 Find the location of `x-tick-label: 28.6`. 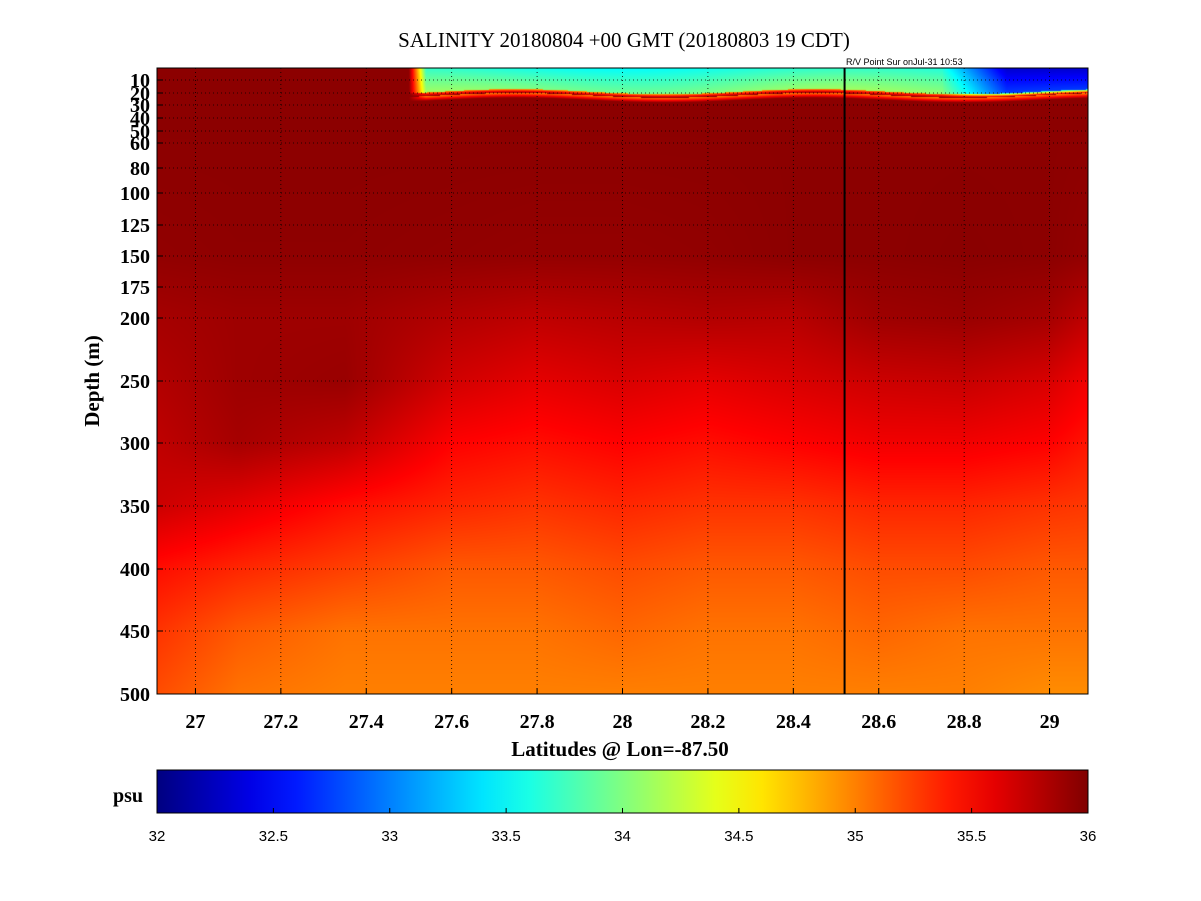

x-tick-label: 28.6 is located at coordinates (878, 722).